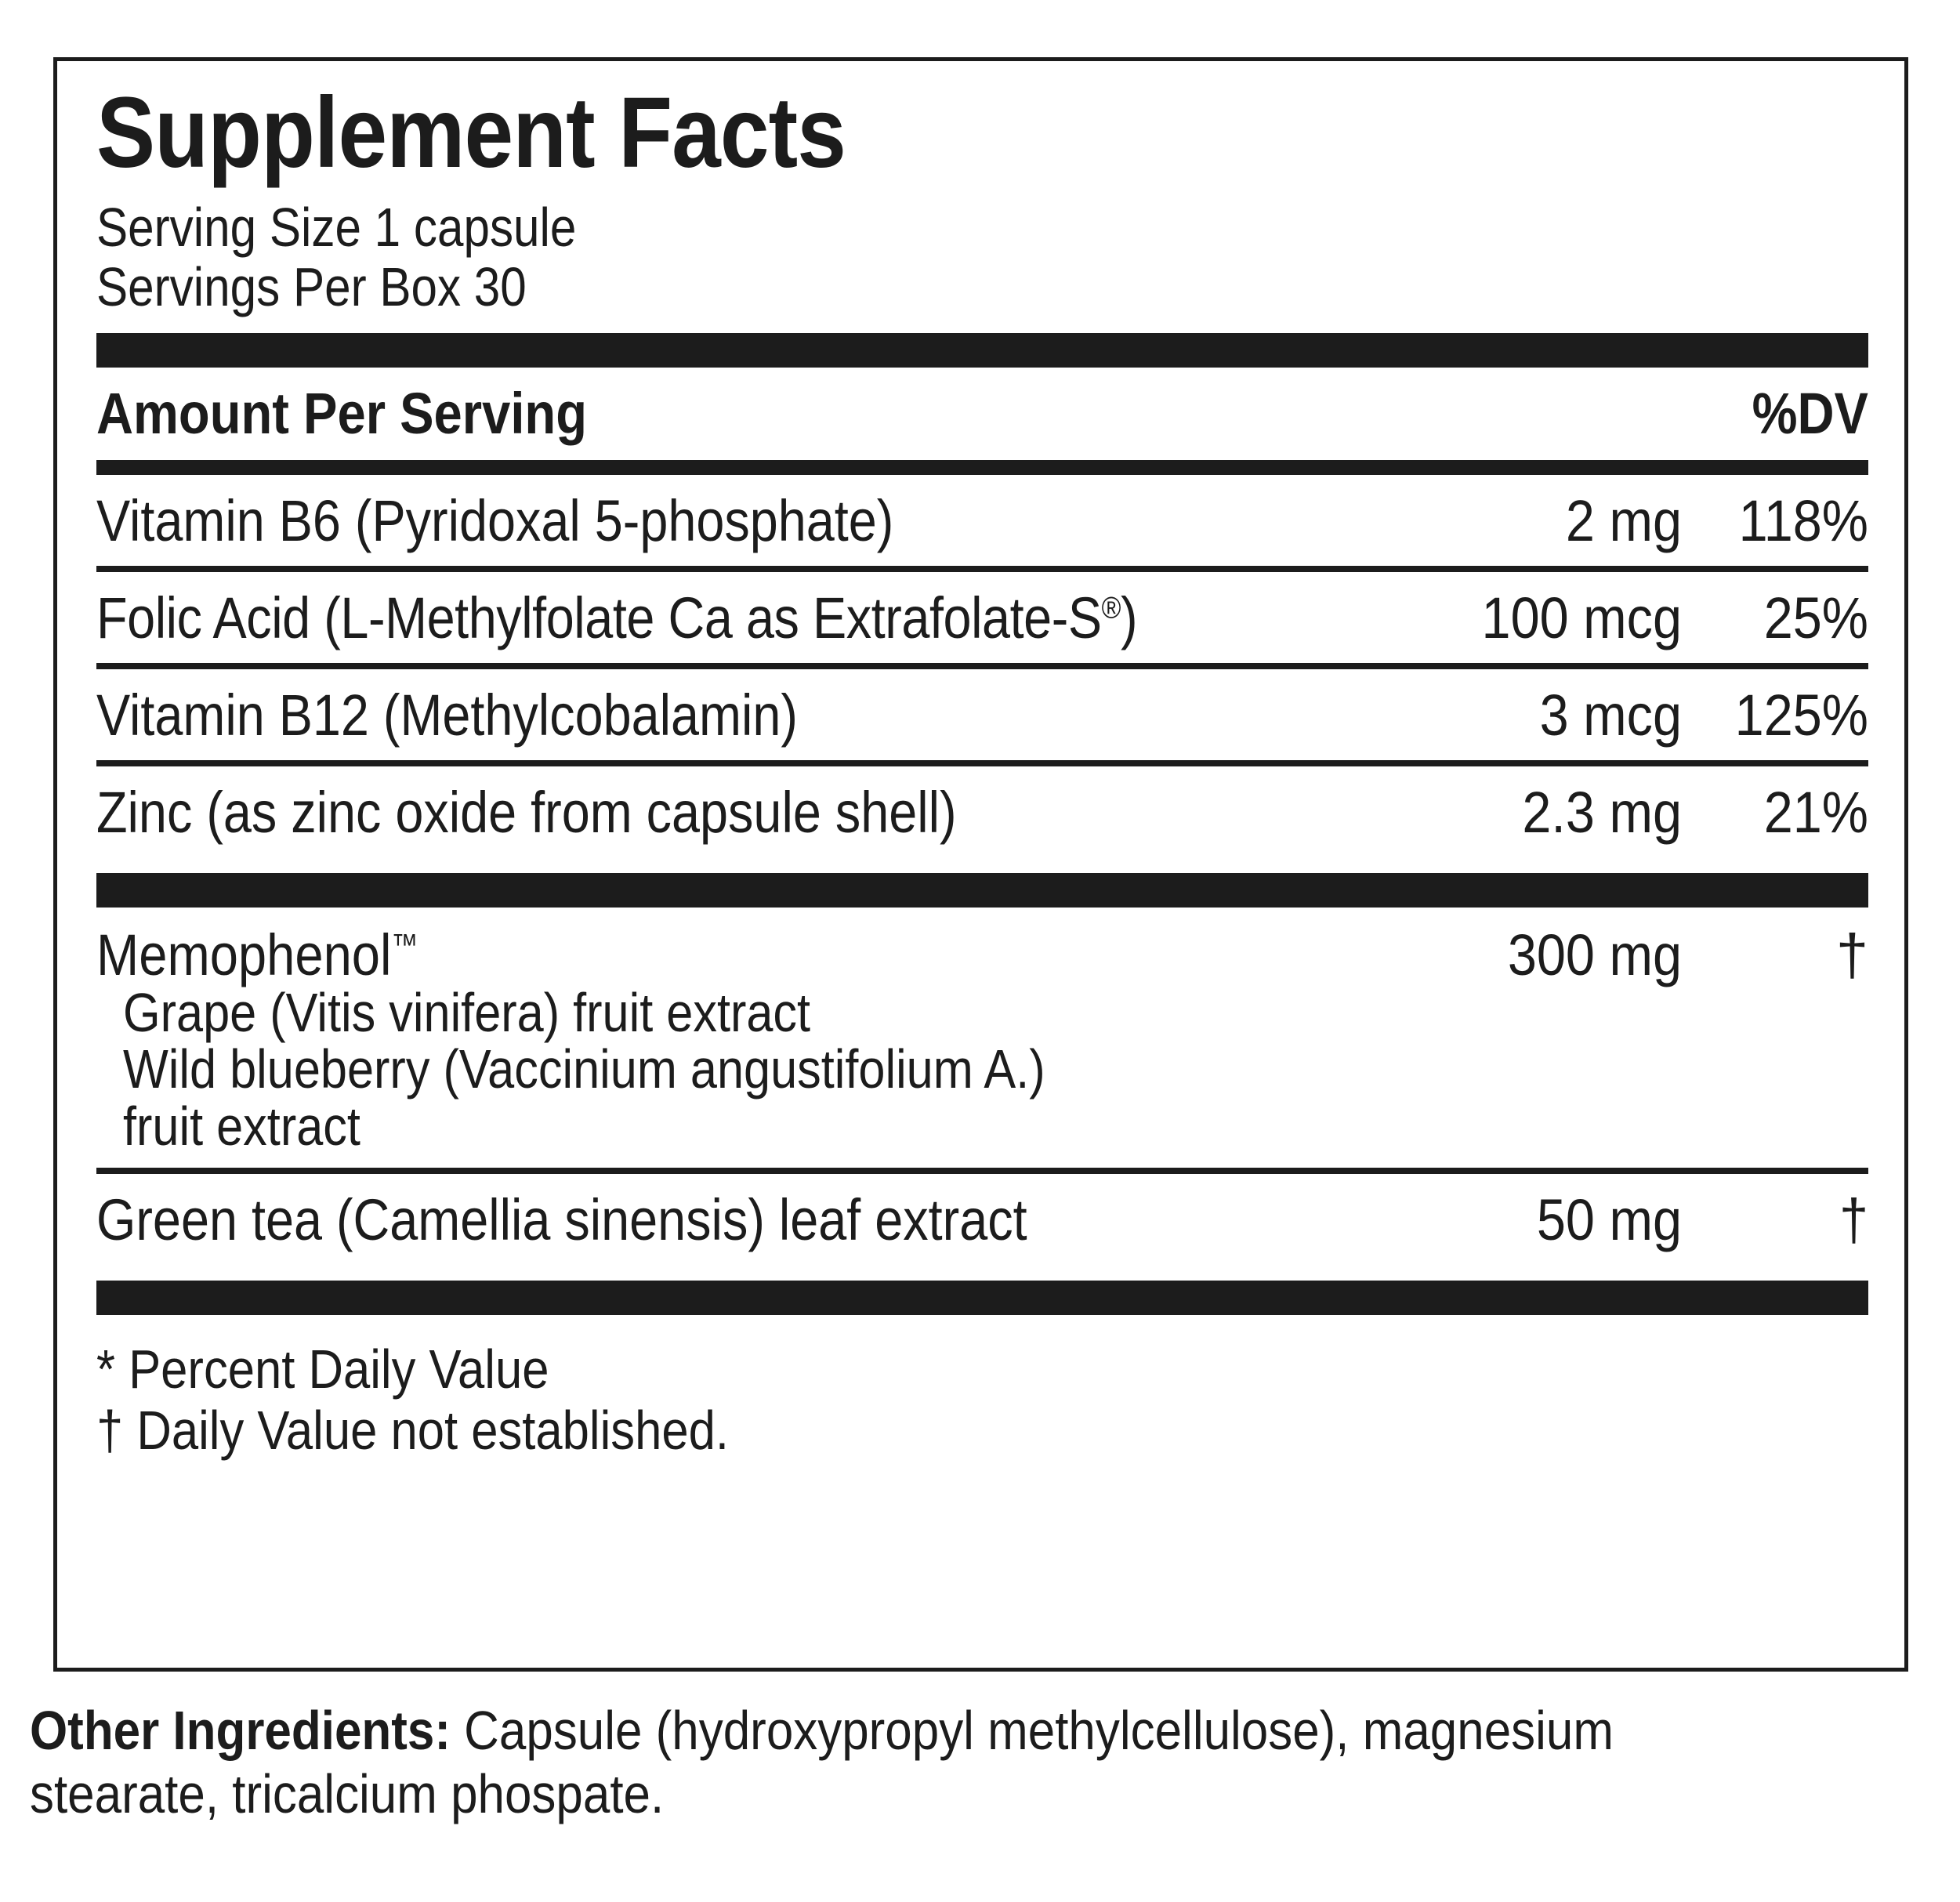 The height and width of the screenshot is (1902, 1960). Describe the element at coordinates (1854, 1219) in the screenshot. I see `extra-ingredient-dv: †` at that location.